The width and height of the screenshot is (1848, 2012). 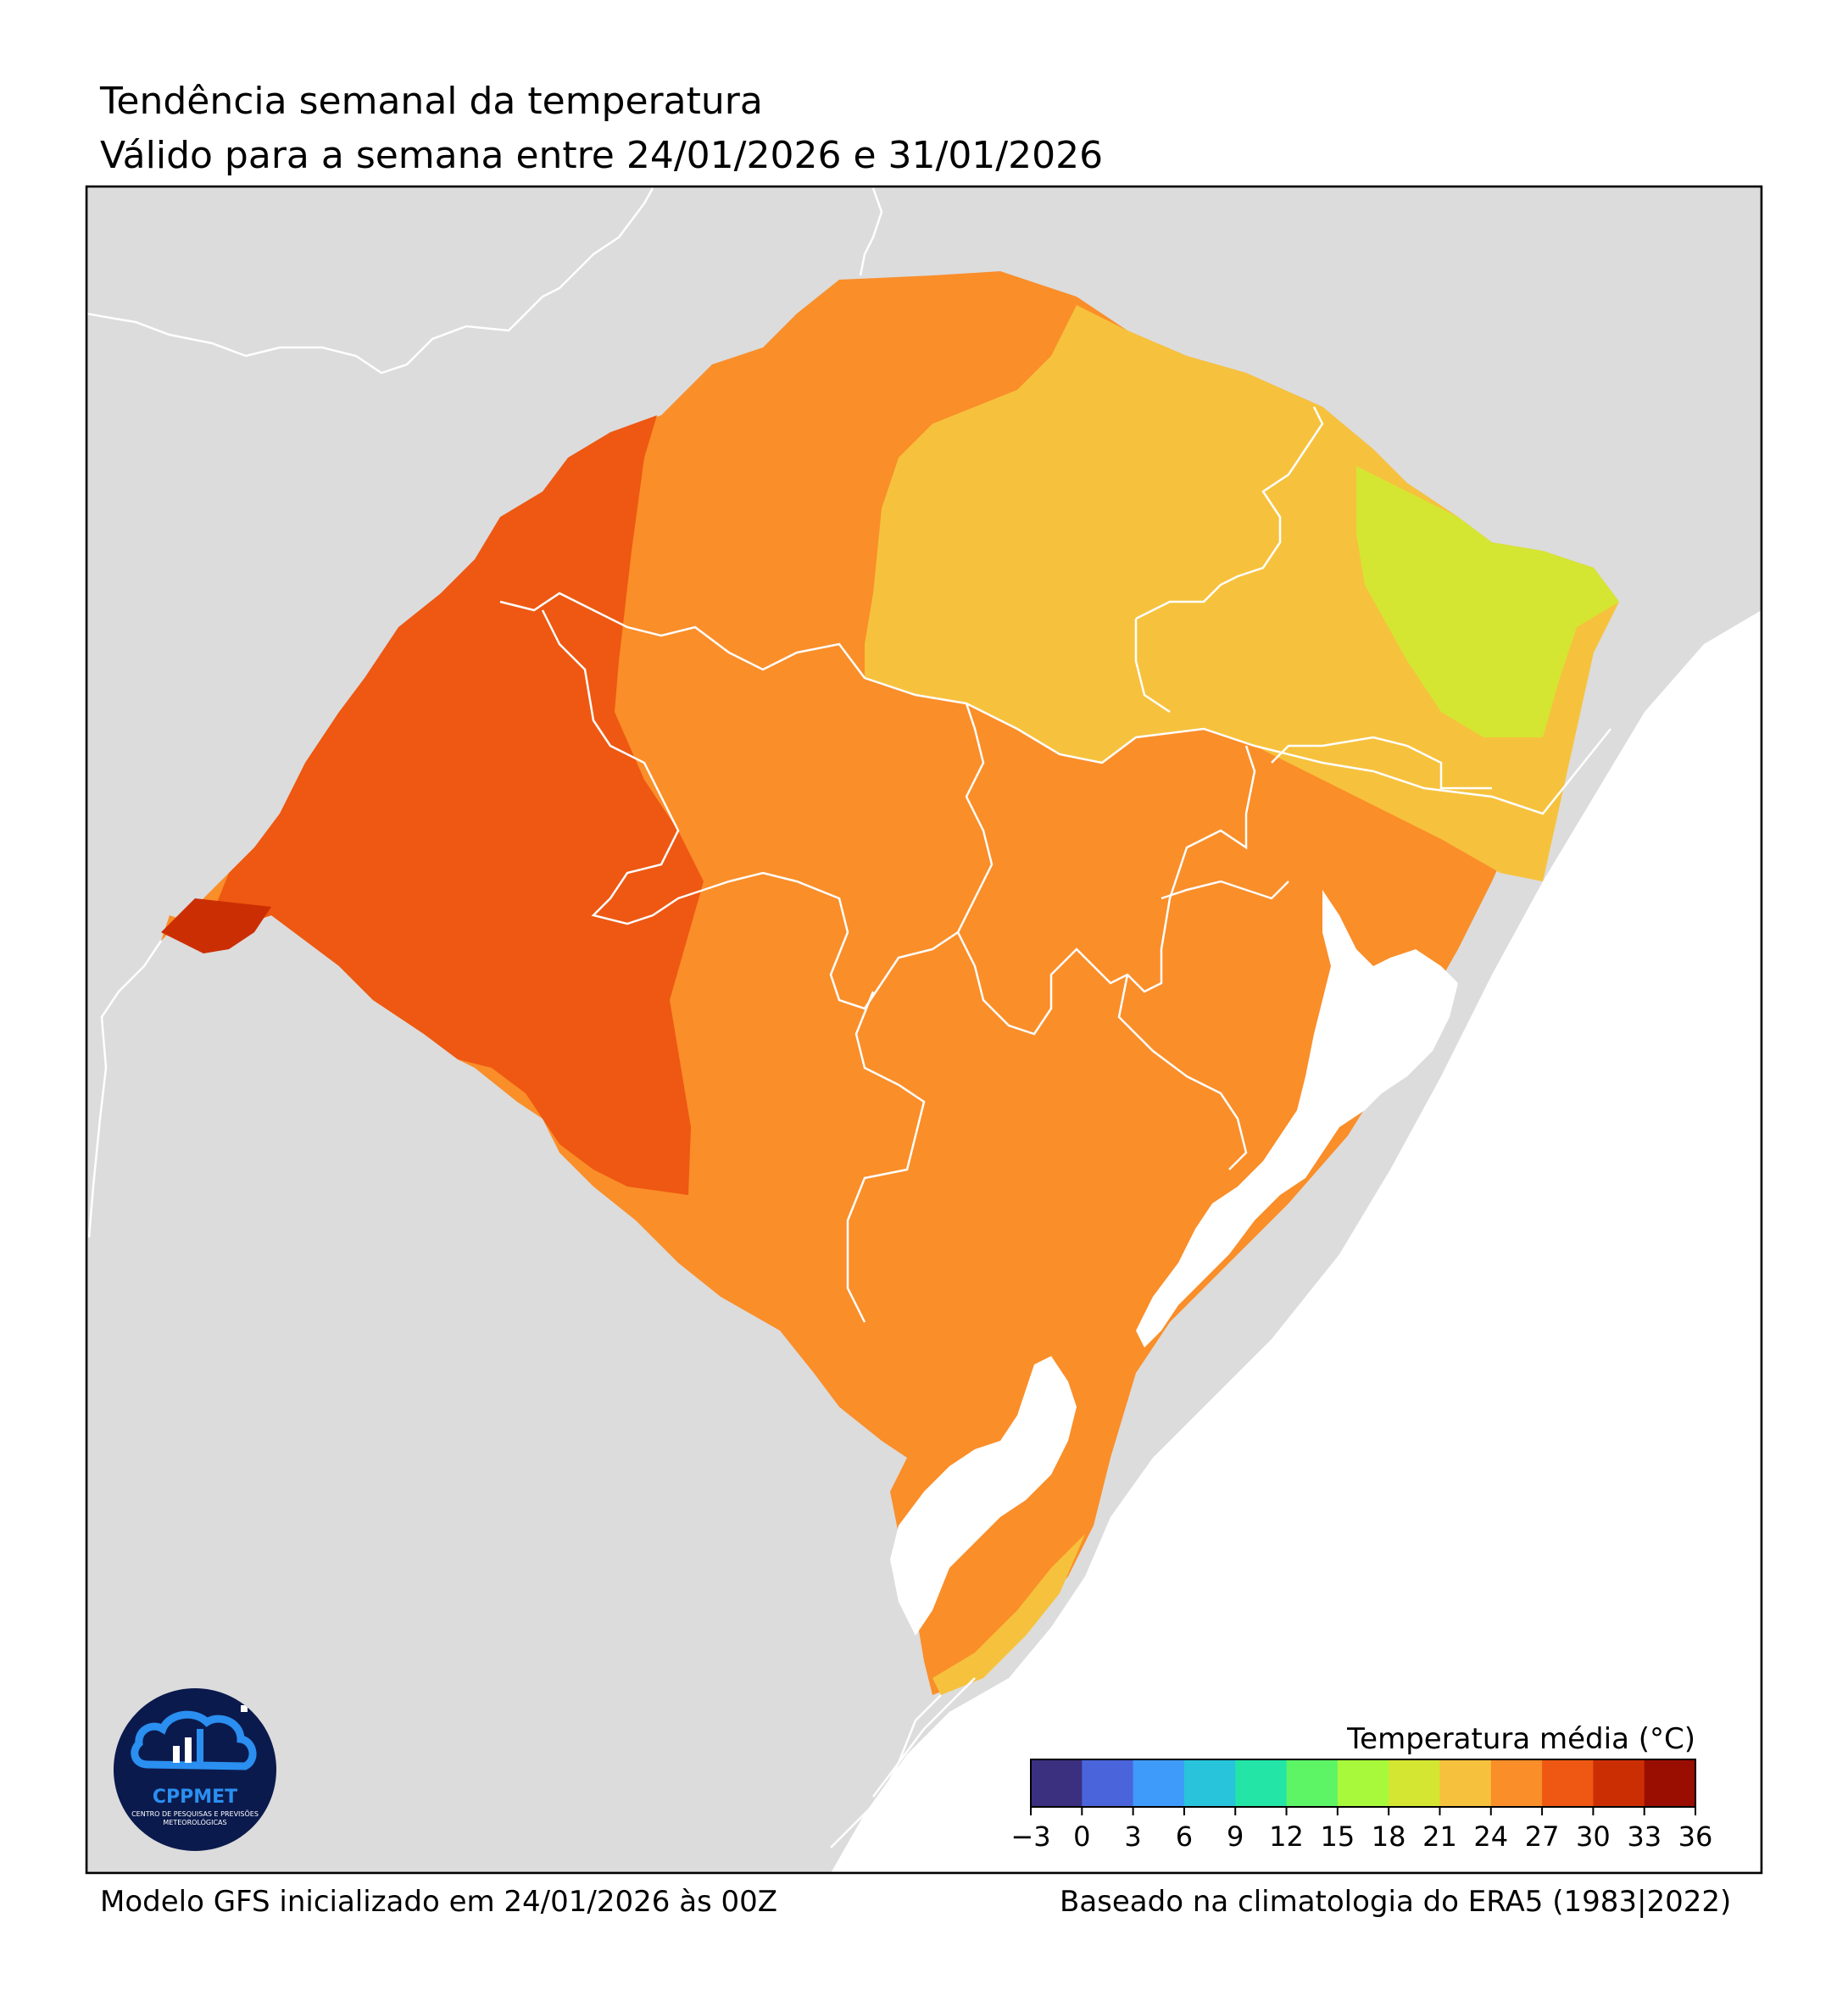 I want to click on colorbar-tick-label: 36, so click(x=1695, y=1836).